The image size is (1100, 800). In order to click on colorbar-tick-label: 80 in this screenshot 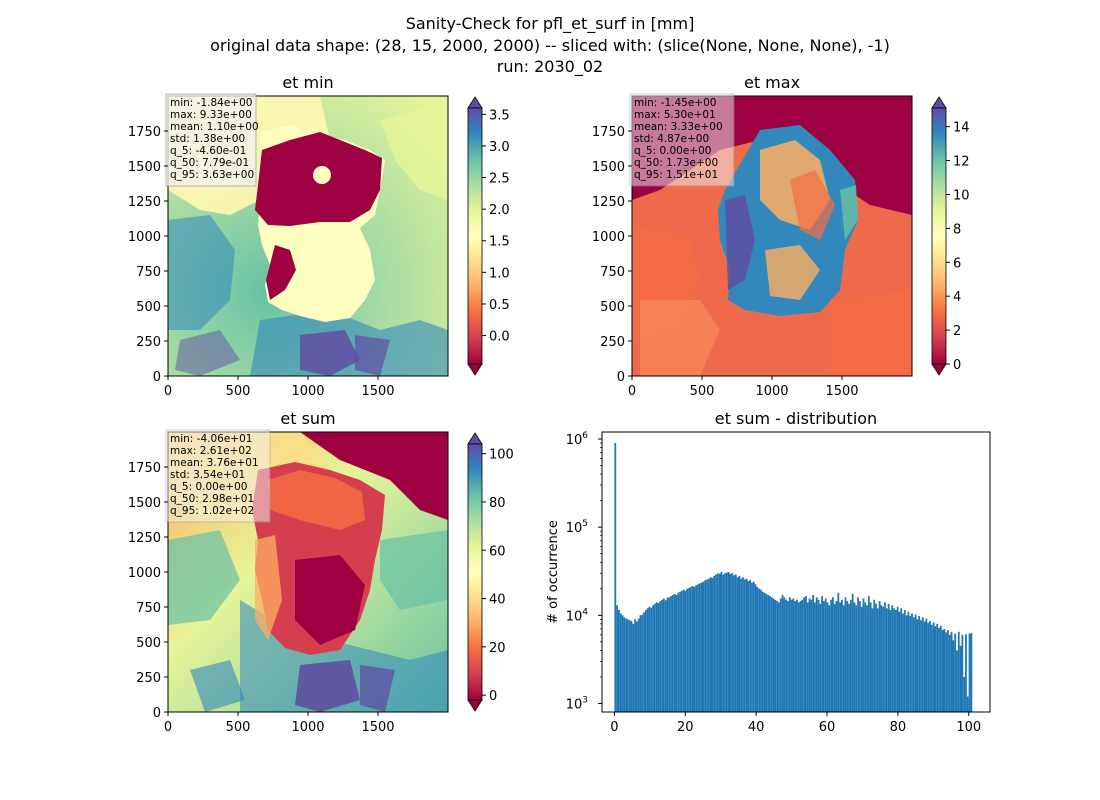, I will do `click(497, 503)`.